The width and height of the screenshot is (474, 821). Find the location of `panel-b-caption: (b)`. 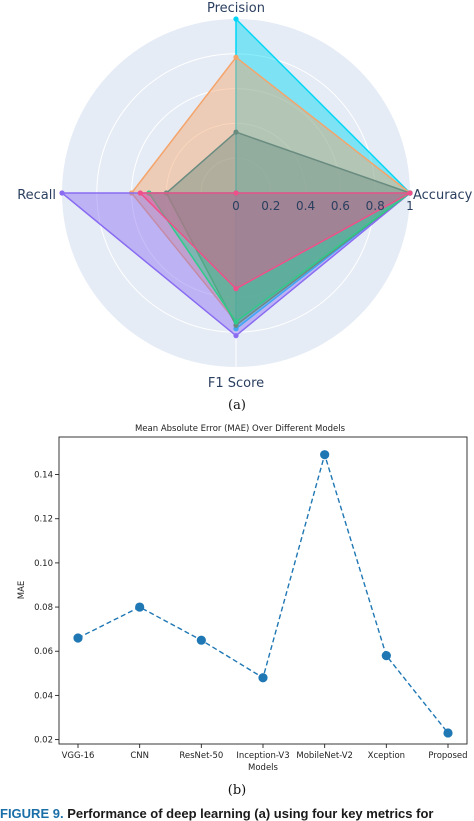

panel-b-caption: (b) is located at coordinates (237, 790).